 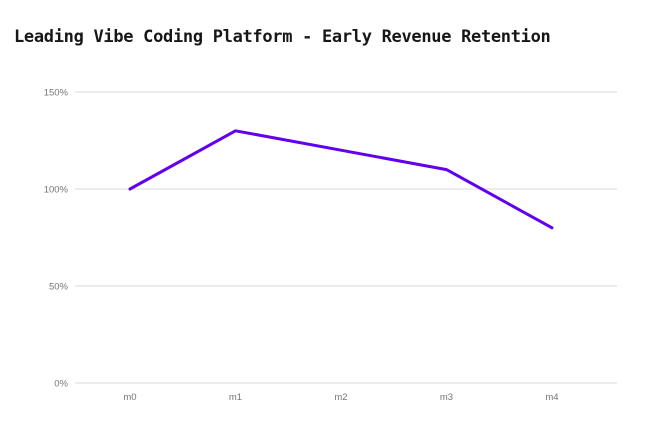 I want to click on x-axis-tick-label: m3, so click(x=446, y=397).